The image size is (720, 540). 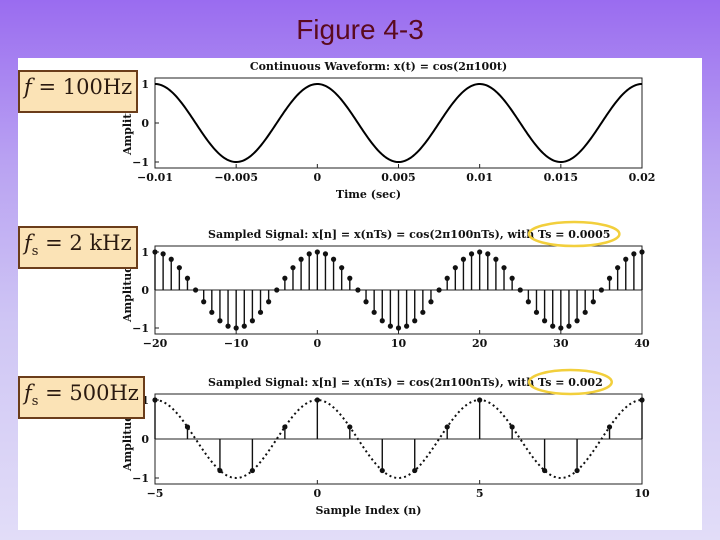 I want to click on x-axis-label: Sample Index (n), so click(x=368, y=510).